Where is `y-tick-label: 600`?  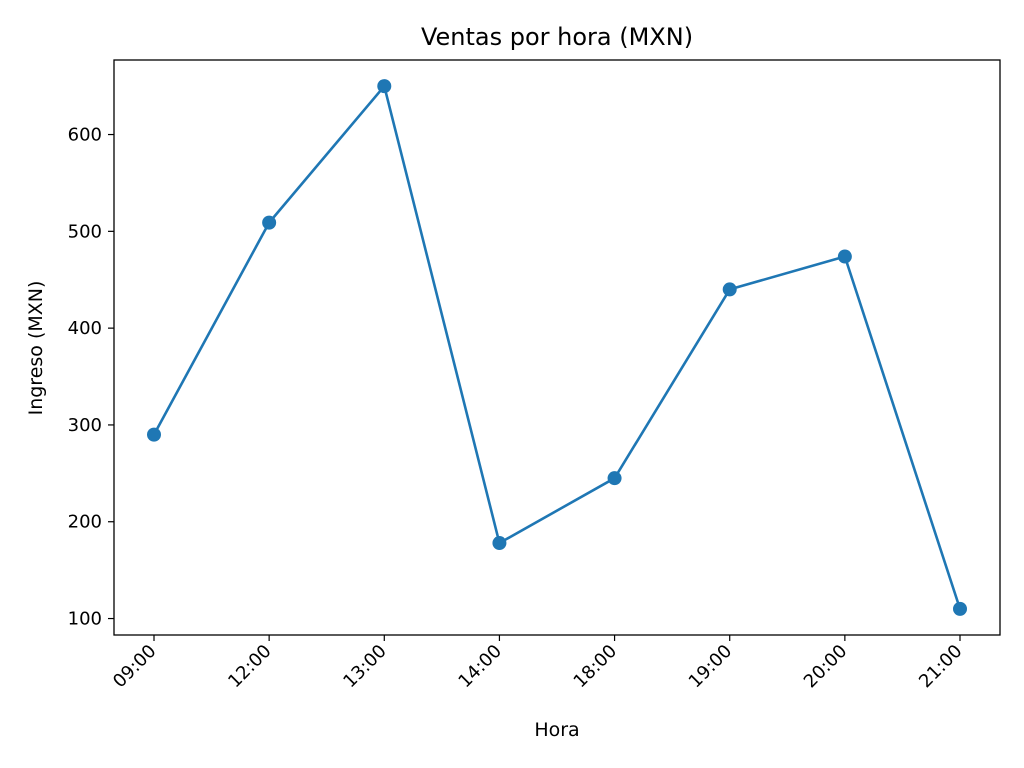
y-tick-label: 600 is located at coordinates (85, 135).